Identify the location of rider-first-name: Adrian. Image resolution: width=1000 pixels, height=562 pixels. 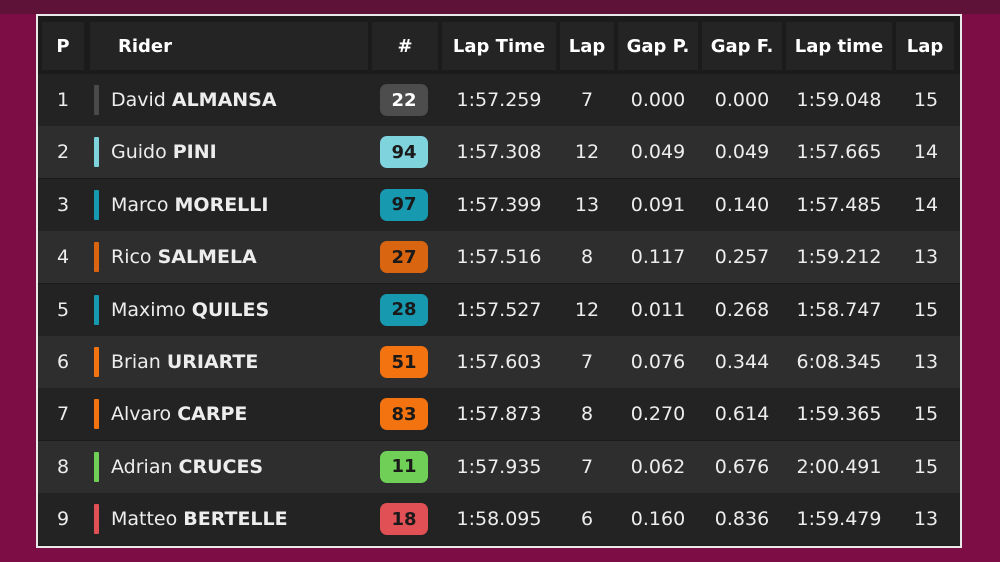
(142, 466).